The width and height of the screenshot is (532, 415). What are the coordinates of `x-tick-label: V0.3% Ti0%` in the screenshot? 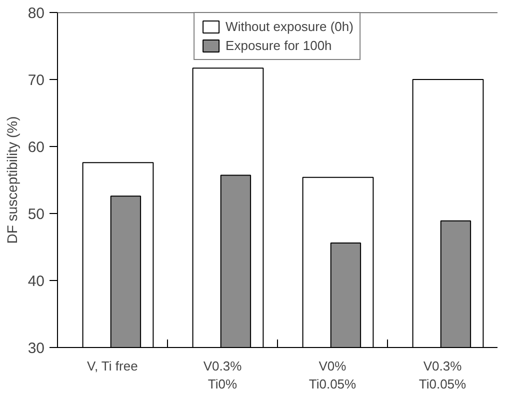 It's located at (222, 375).